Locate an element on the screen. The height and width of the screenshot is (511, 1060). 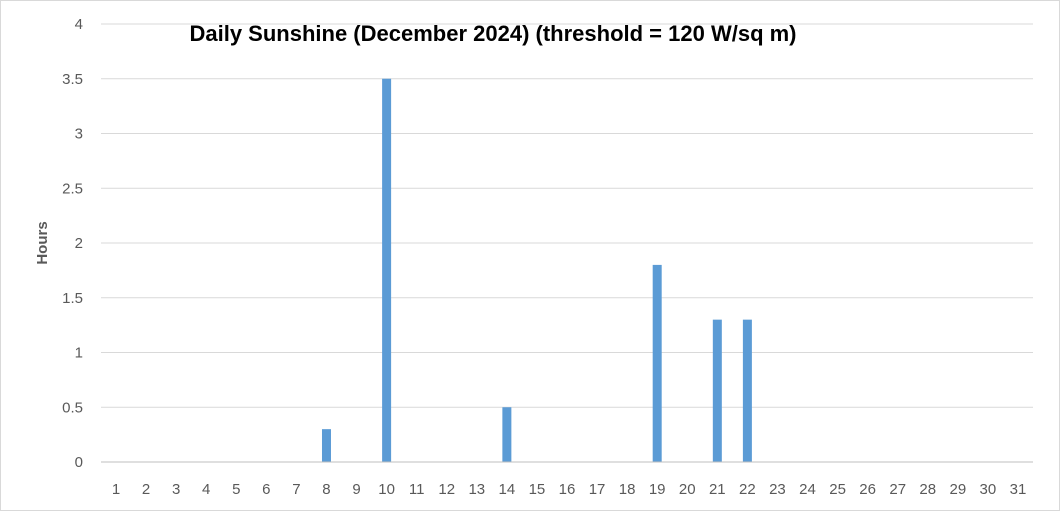
x-tick-label: 5 is located at coordinates (236, 489).